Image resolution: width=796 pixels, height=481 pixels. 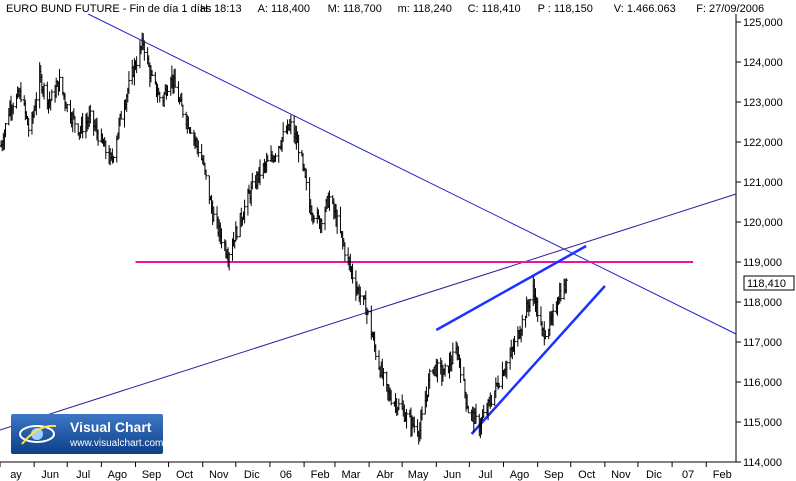 What do you see at coordinates (511, 288) in the screenshot?
I see `trend-line-channel-top` at bounding box center [511, 288].